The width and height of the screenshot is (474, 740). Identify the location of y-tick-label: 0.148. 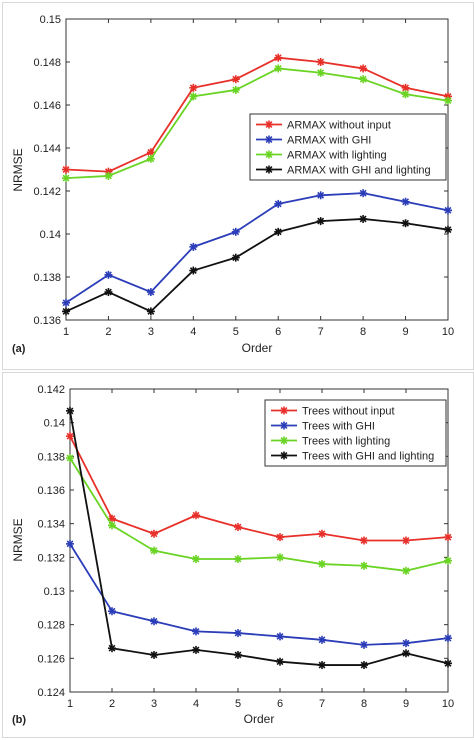
(47, 63).